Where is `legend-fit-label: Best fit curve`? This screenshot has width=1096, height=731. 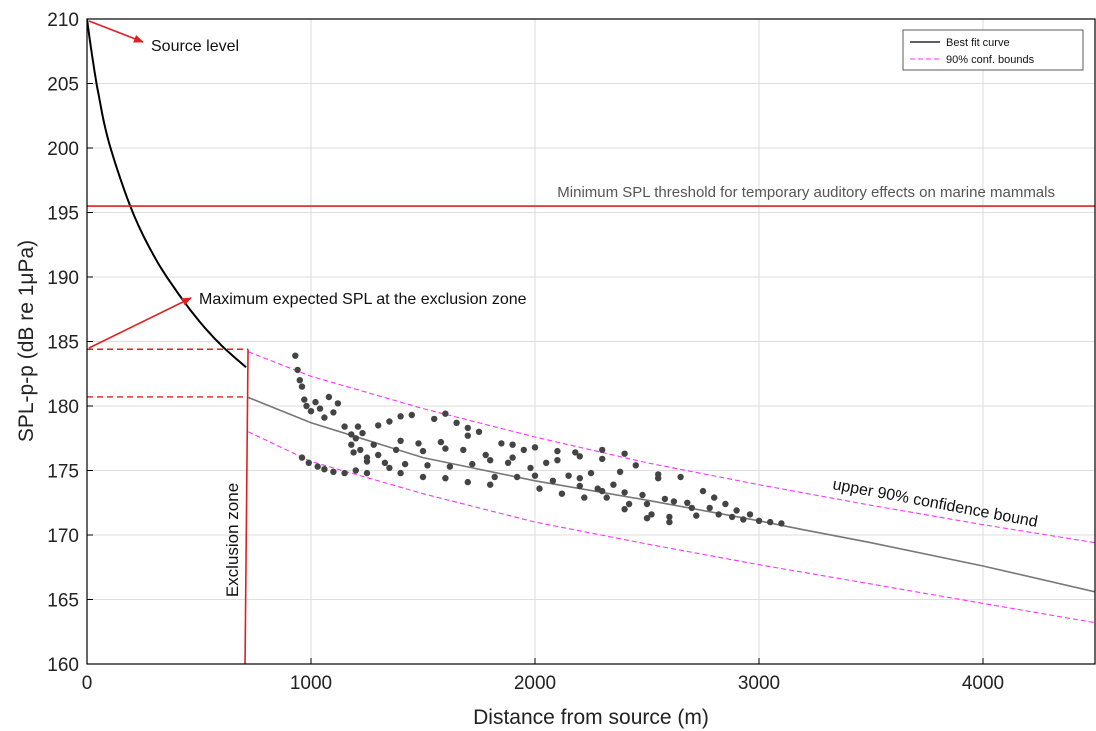
legend-fit-label: Best fit curve is located at coordinates (978, 43).